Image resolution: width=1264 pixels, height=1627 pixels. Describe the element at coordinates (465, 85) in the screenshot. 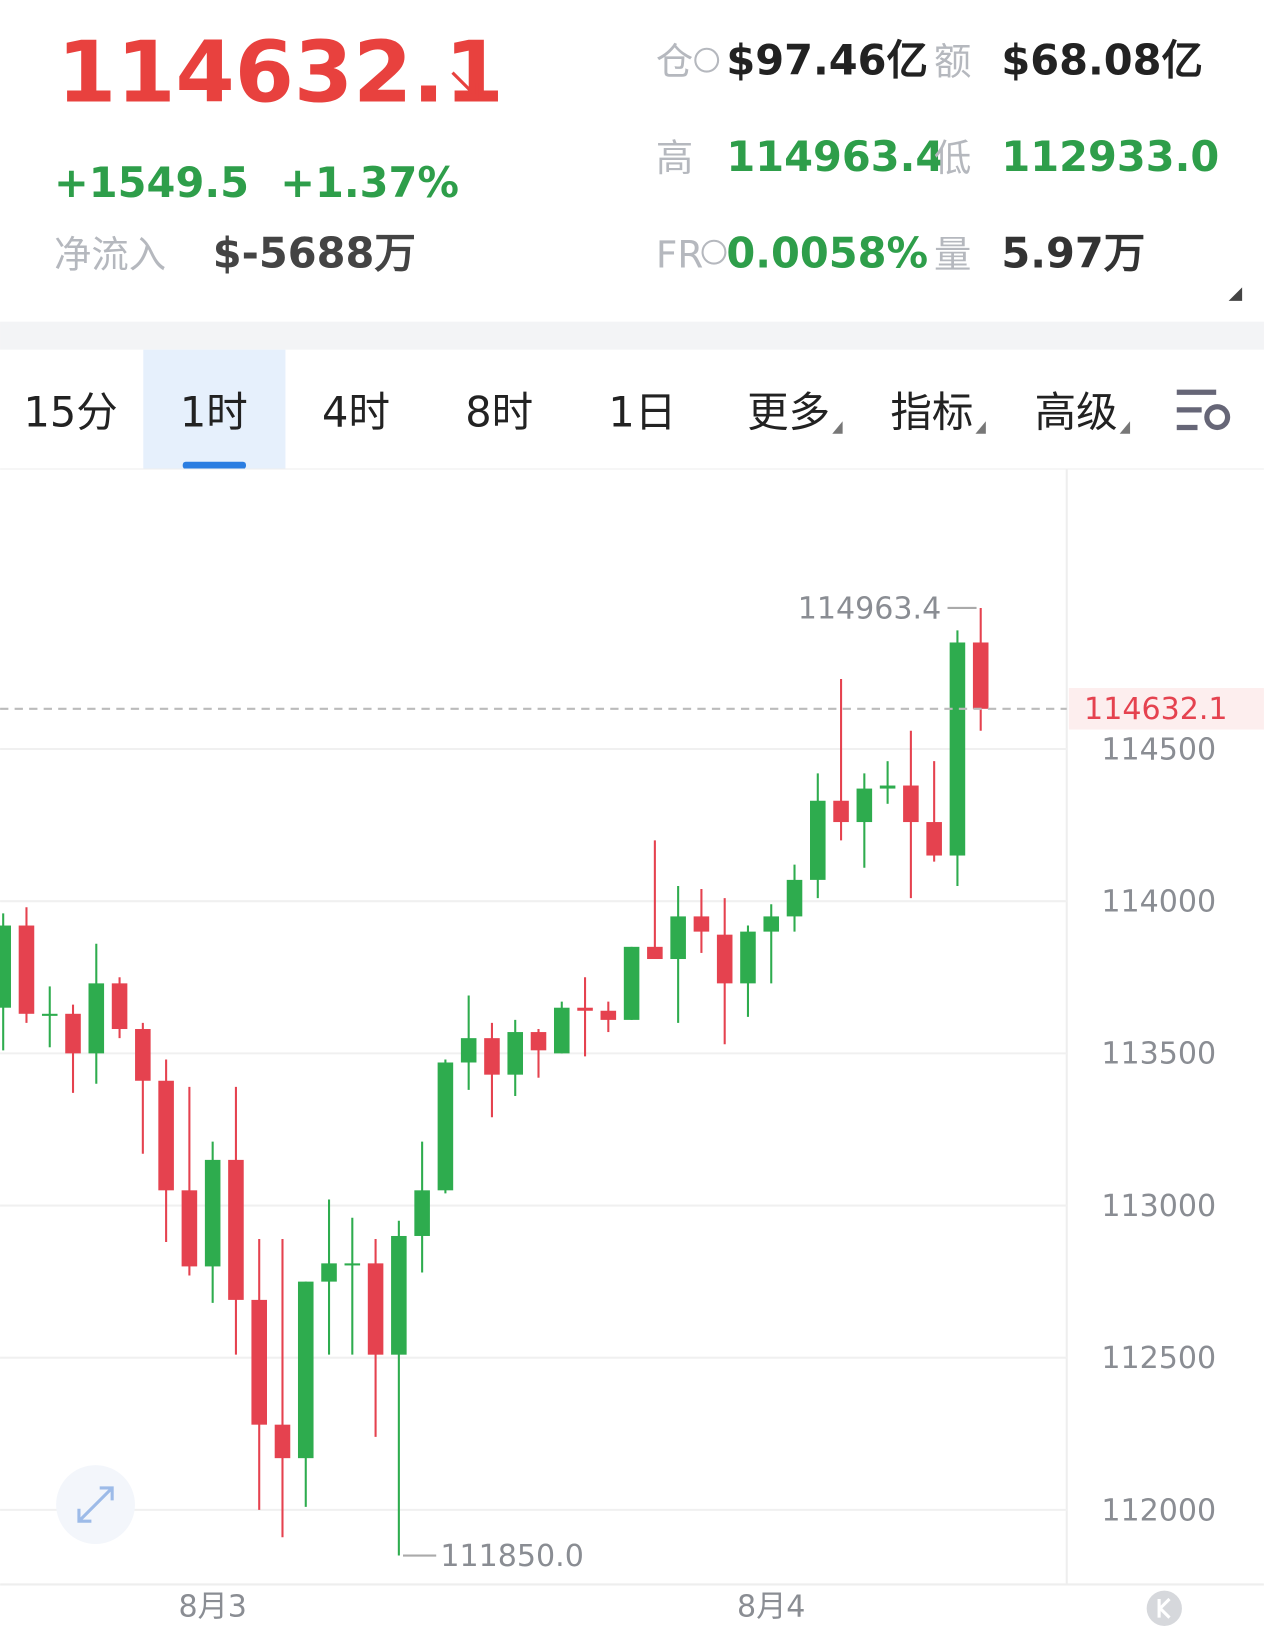

I see `down-arrow` at that location.